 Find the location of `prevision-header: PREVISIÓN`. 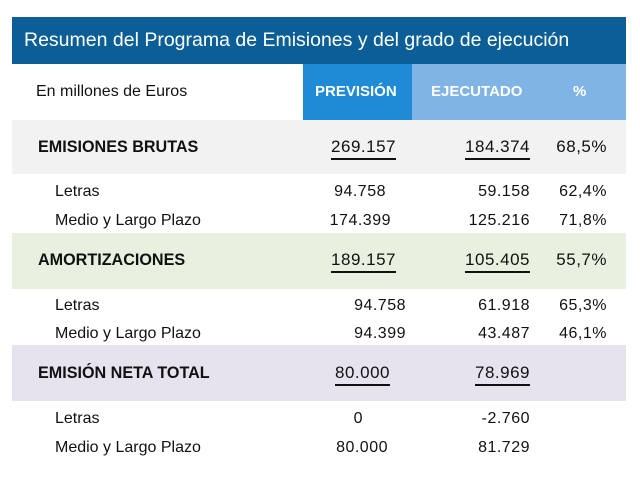

prevision-header: PREVISIÓN is located at coordinates (356, 91).